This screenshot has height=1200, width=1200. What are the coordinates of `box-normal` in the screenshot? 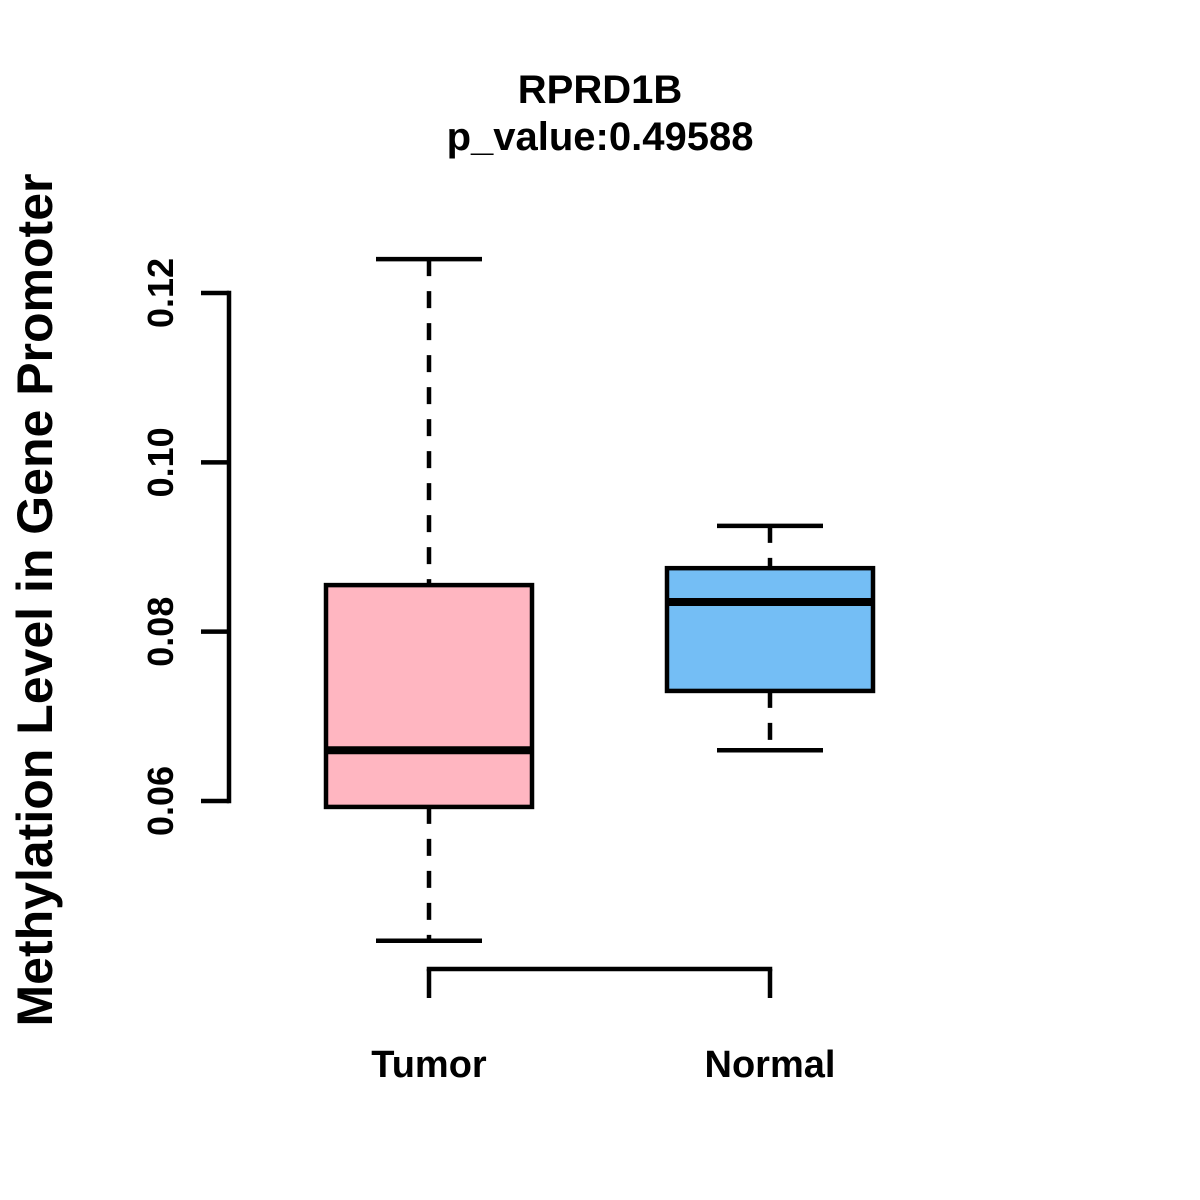 It's located at (770, 629).